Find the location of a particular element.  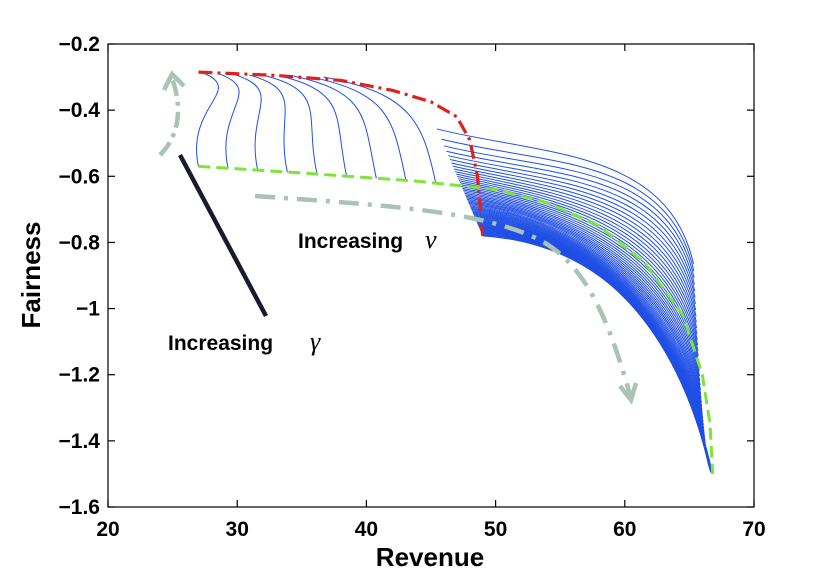

increasing-gamma-arrowhead is located at coordinates (173, 81).